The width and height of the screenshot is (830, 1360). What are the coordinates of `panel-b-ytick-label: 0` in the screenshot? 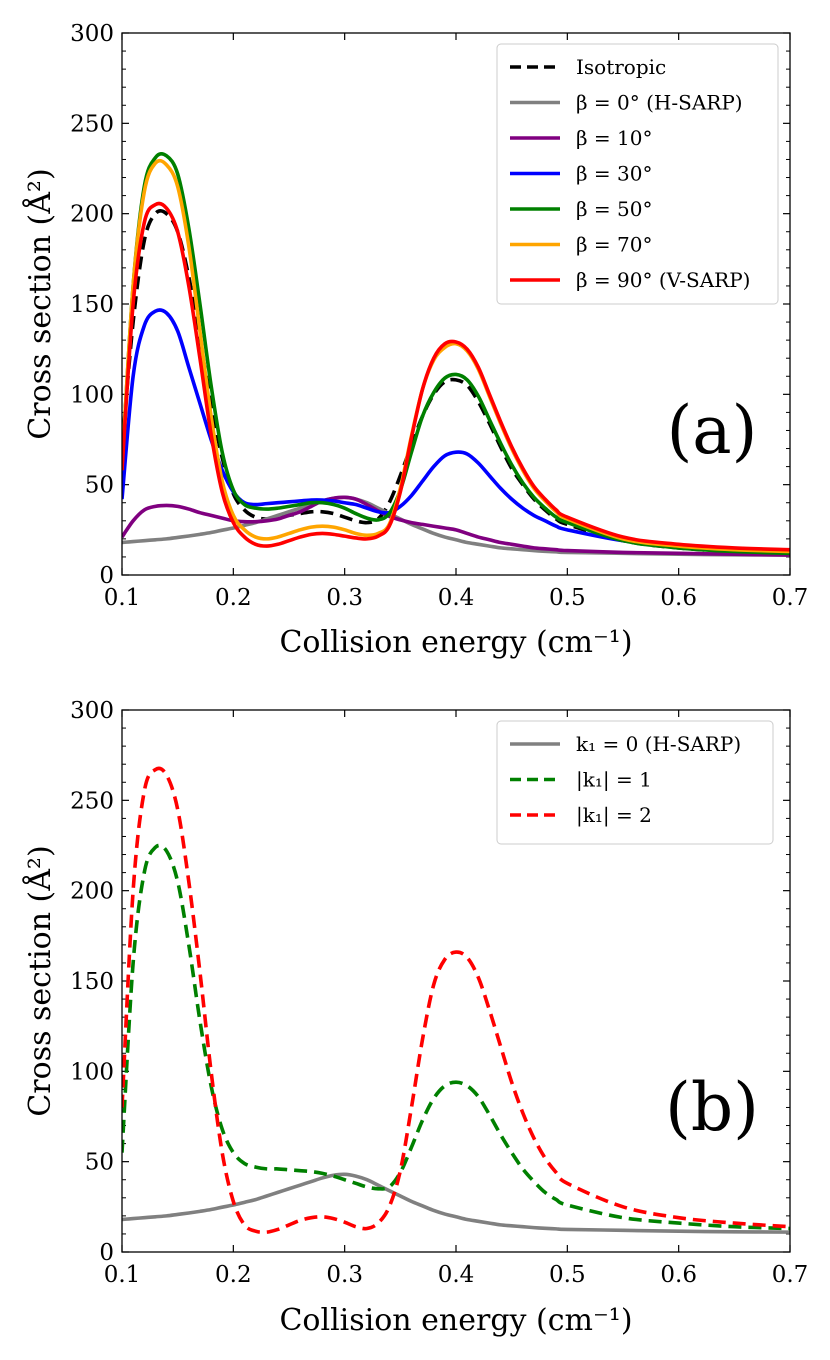 It's located at (106, 1253).